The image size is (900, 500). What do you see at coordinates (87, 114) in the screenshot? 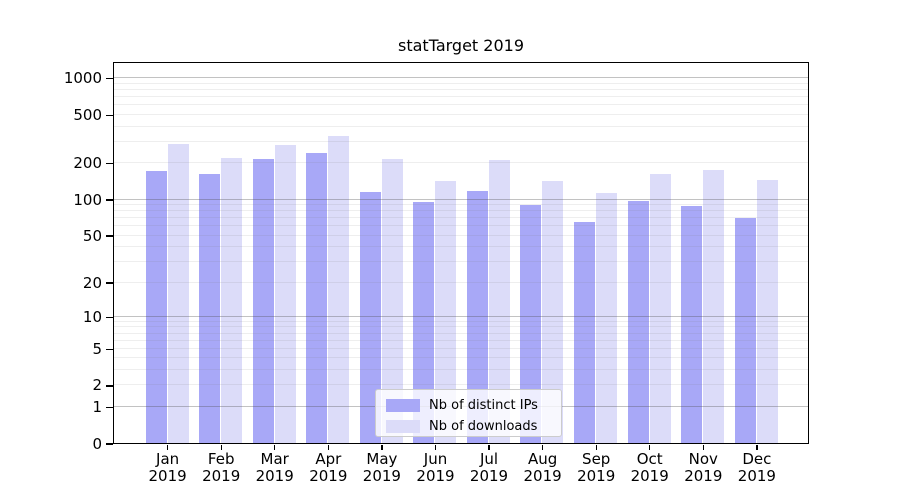
I see `y-tick-label: 500` at bounding box center [87, 114].